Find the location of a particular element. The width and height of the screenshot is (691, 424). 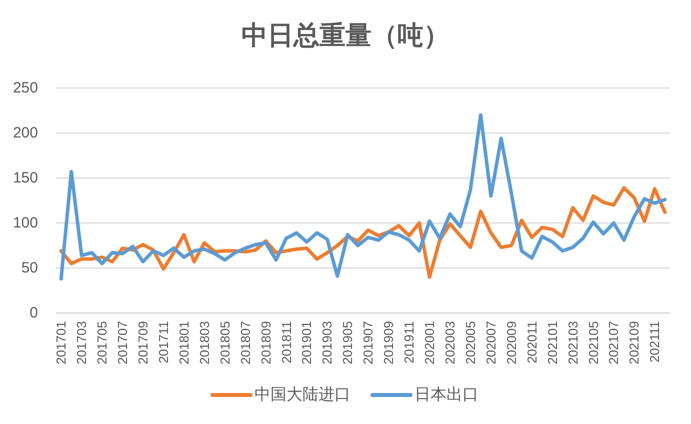

x-tick-label: 202011 is located at coordinates (532, 342).